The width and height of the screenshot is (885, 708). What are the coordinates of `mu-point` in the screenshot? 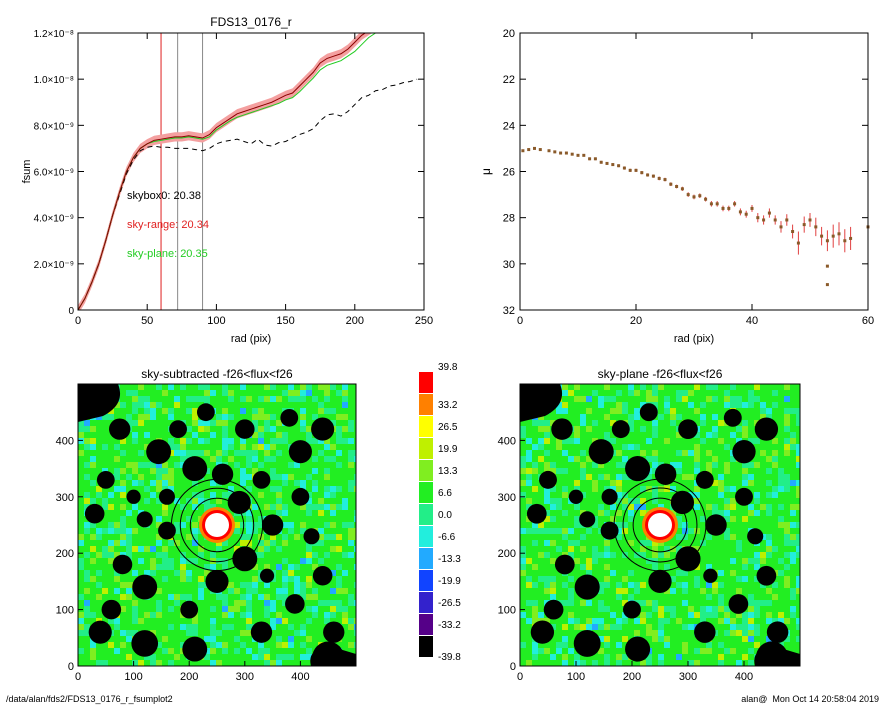 It's located at (566, 153).